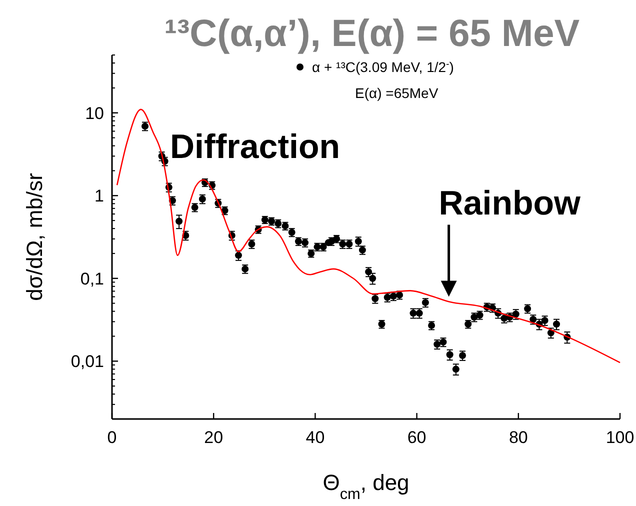  Describe the element at coordinates (255, 147) in the screenshot. I see `annotation: Diffraction` at that location.